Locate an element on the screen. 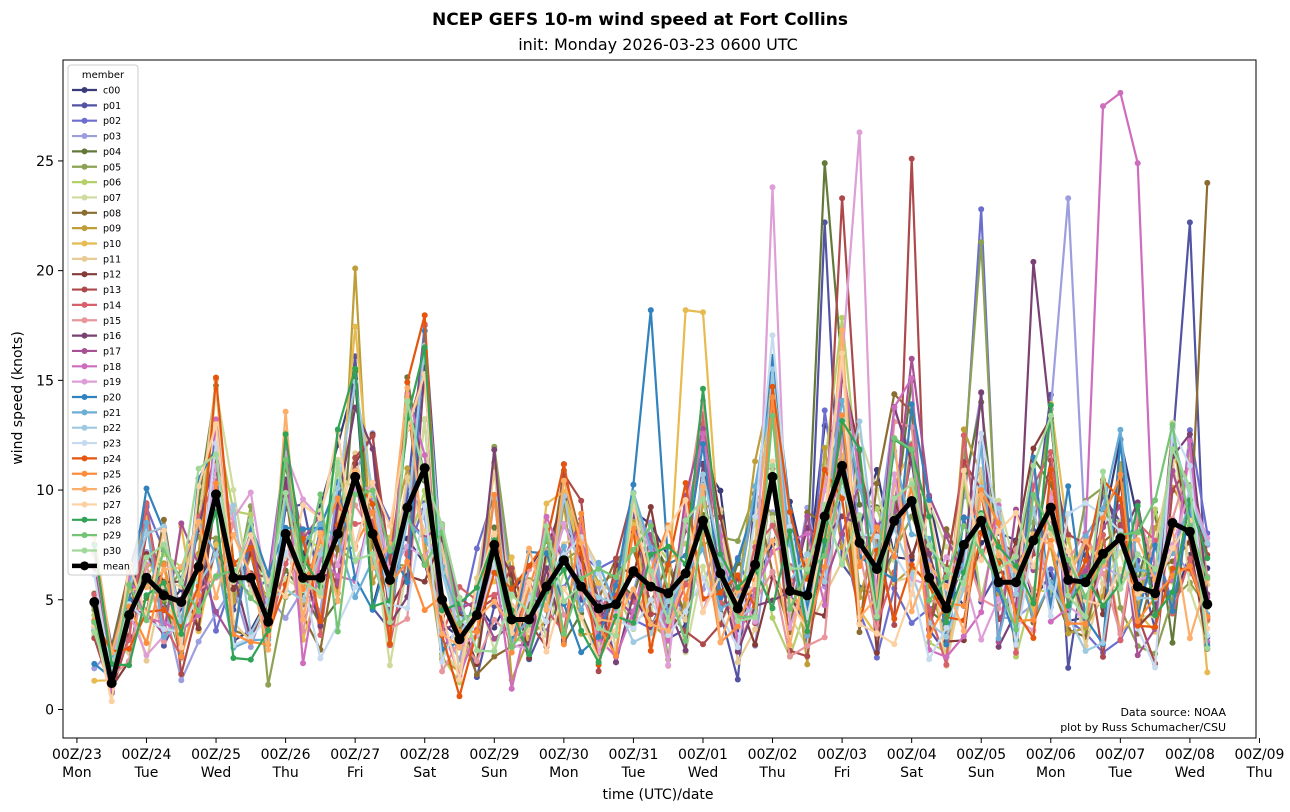 Image resolution: width=1290 pixels, height=812 pixels. x-tick-day: Tue is located at coordinates (632, 773).